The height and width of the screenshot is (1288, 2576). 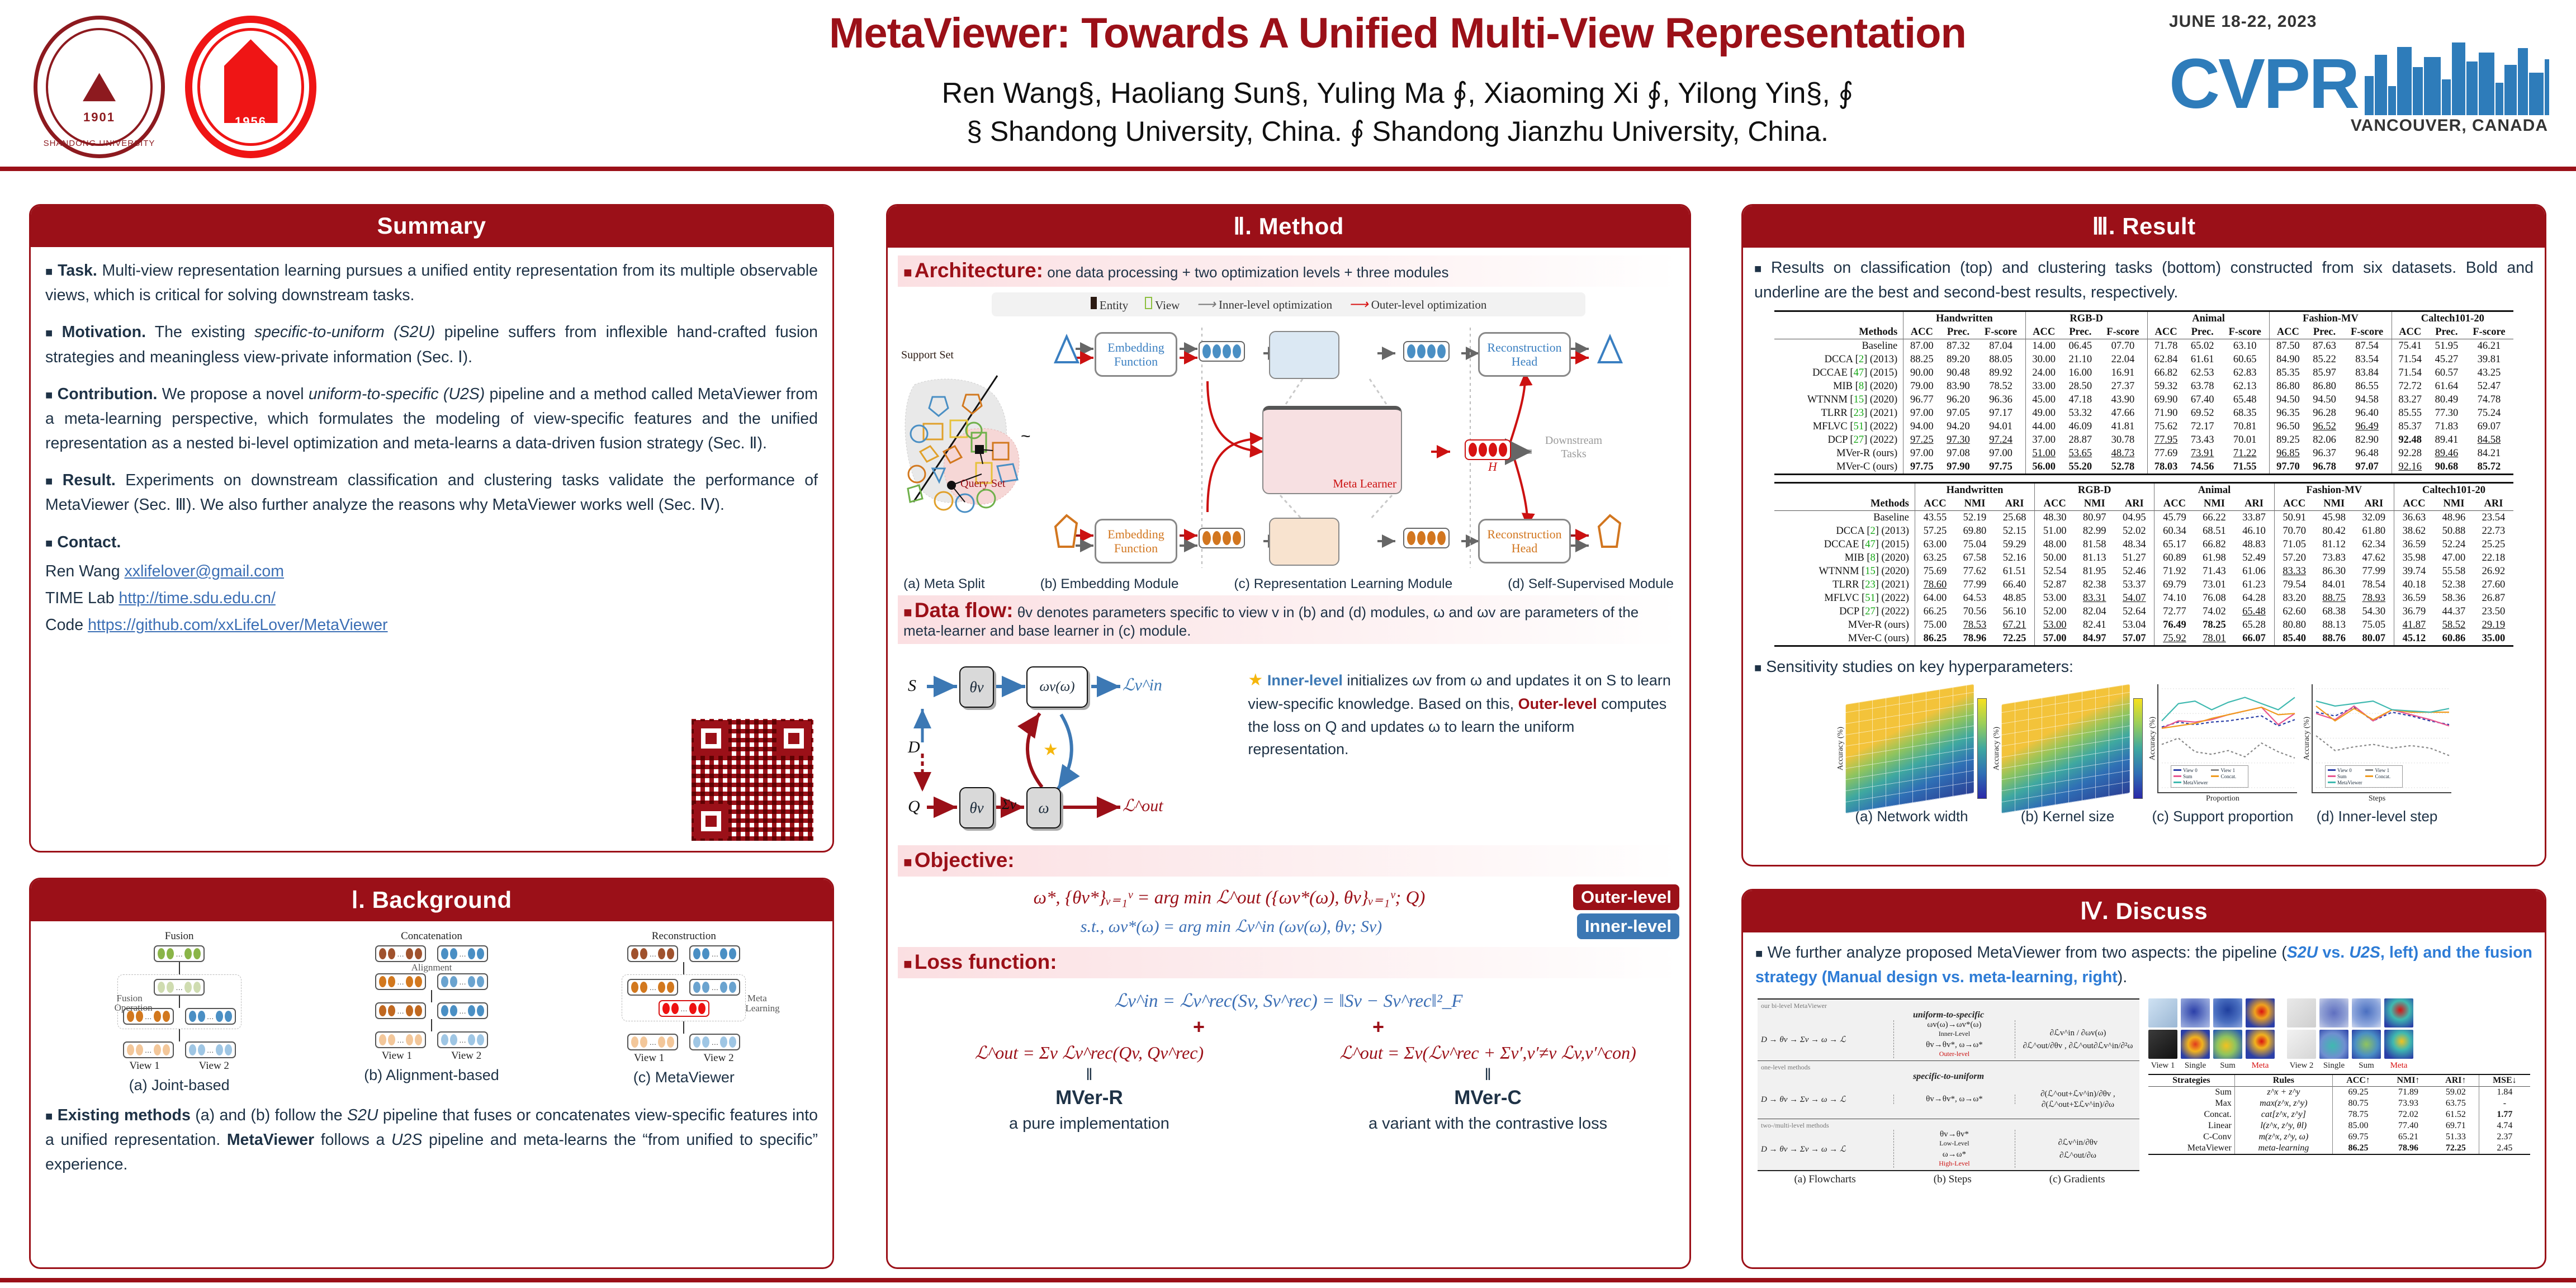 I want to click on dataflow-omega: ω, so click(x=1043, y=808).